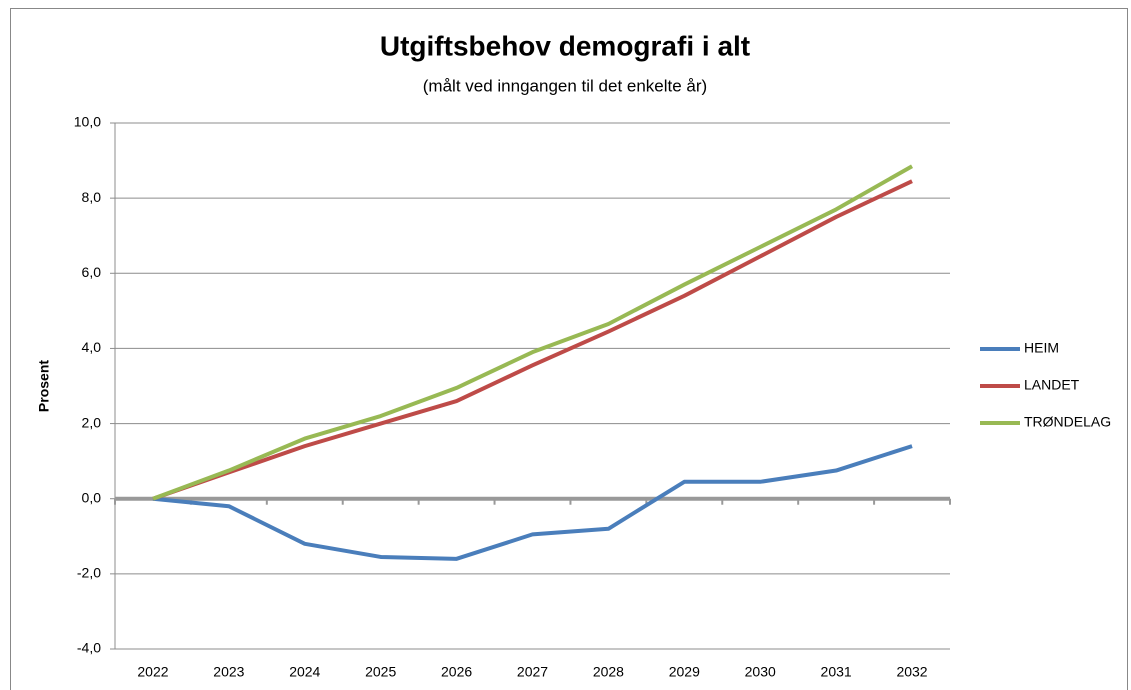  Describe the element at coordinates (89, 648) in the screenshot. I see `y-tick-label: -4,0` at that location.